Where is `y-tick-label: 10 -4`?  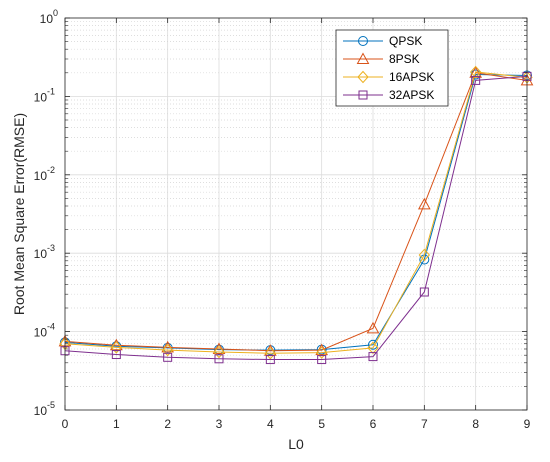 y-tick-label: 10 -4 is located at coordinates (44, 331).